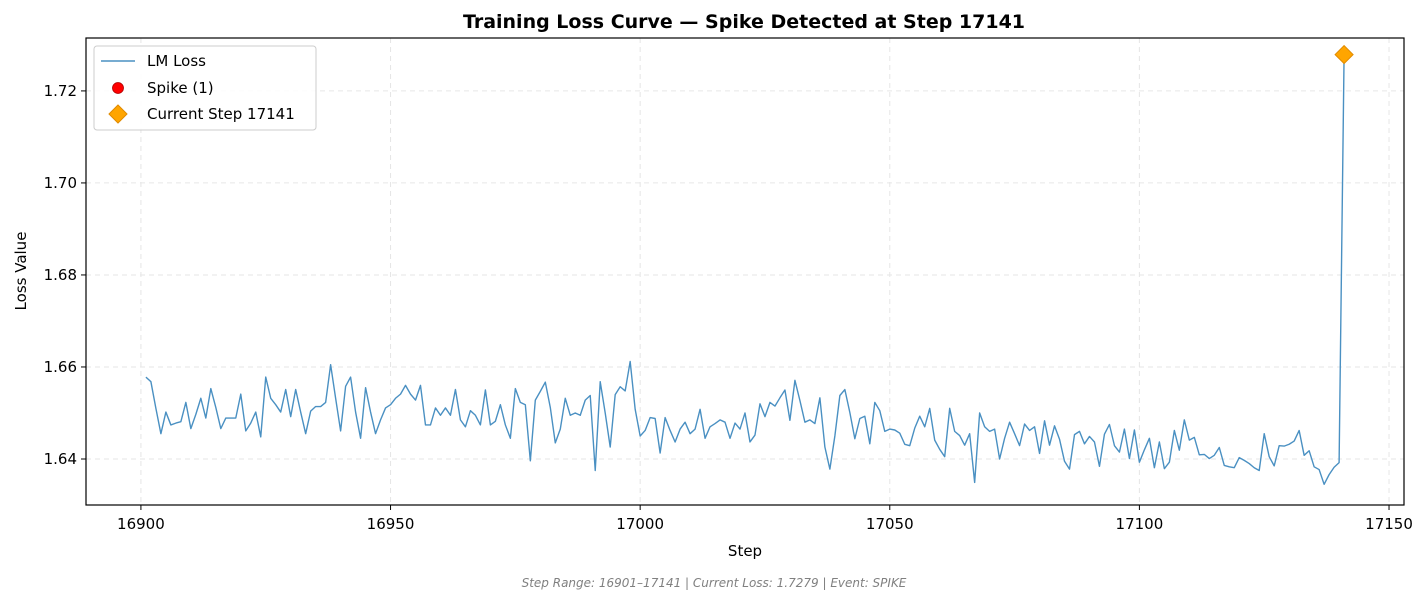  Describe the element at coordinates (118, 114) in the screenshot. I see `legend-diamond-icon` at that location.